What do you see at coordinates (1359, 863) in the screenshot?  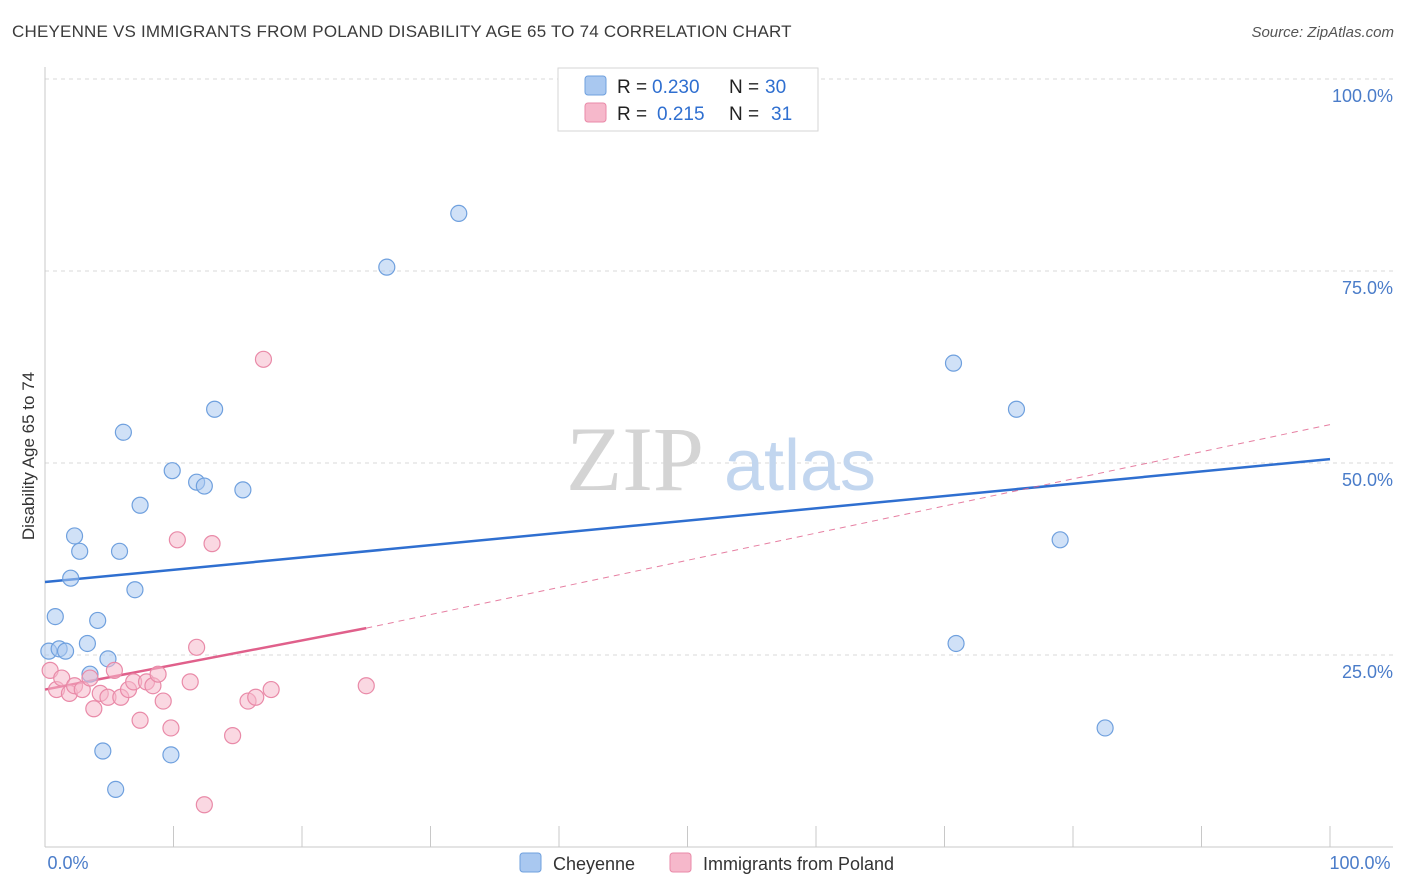 I see `x-tick-label-max: 100.0%` at bounding box center [1359, 863].